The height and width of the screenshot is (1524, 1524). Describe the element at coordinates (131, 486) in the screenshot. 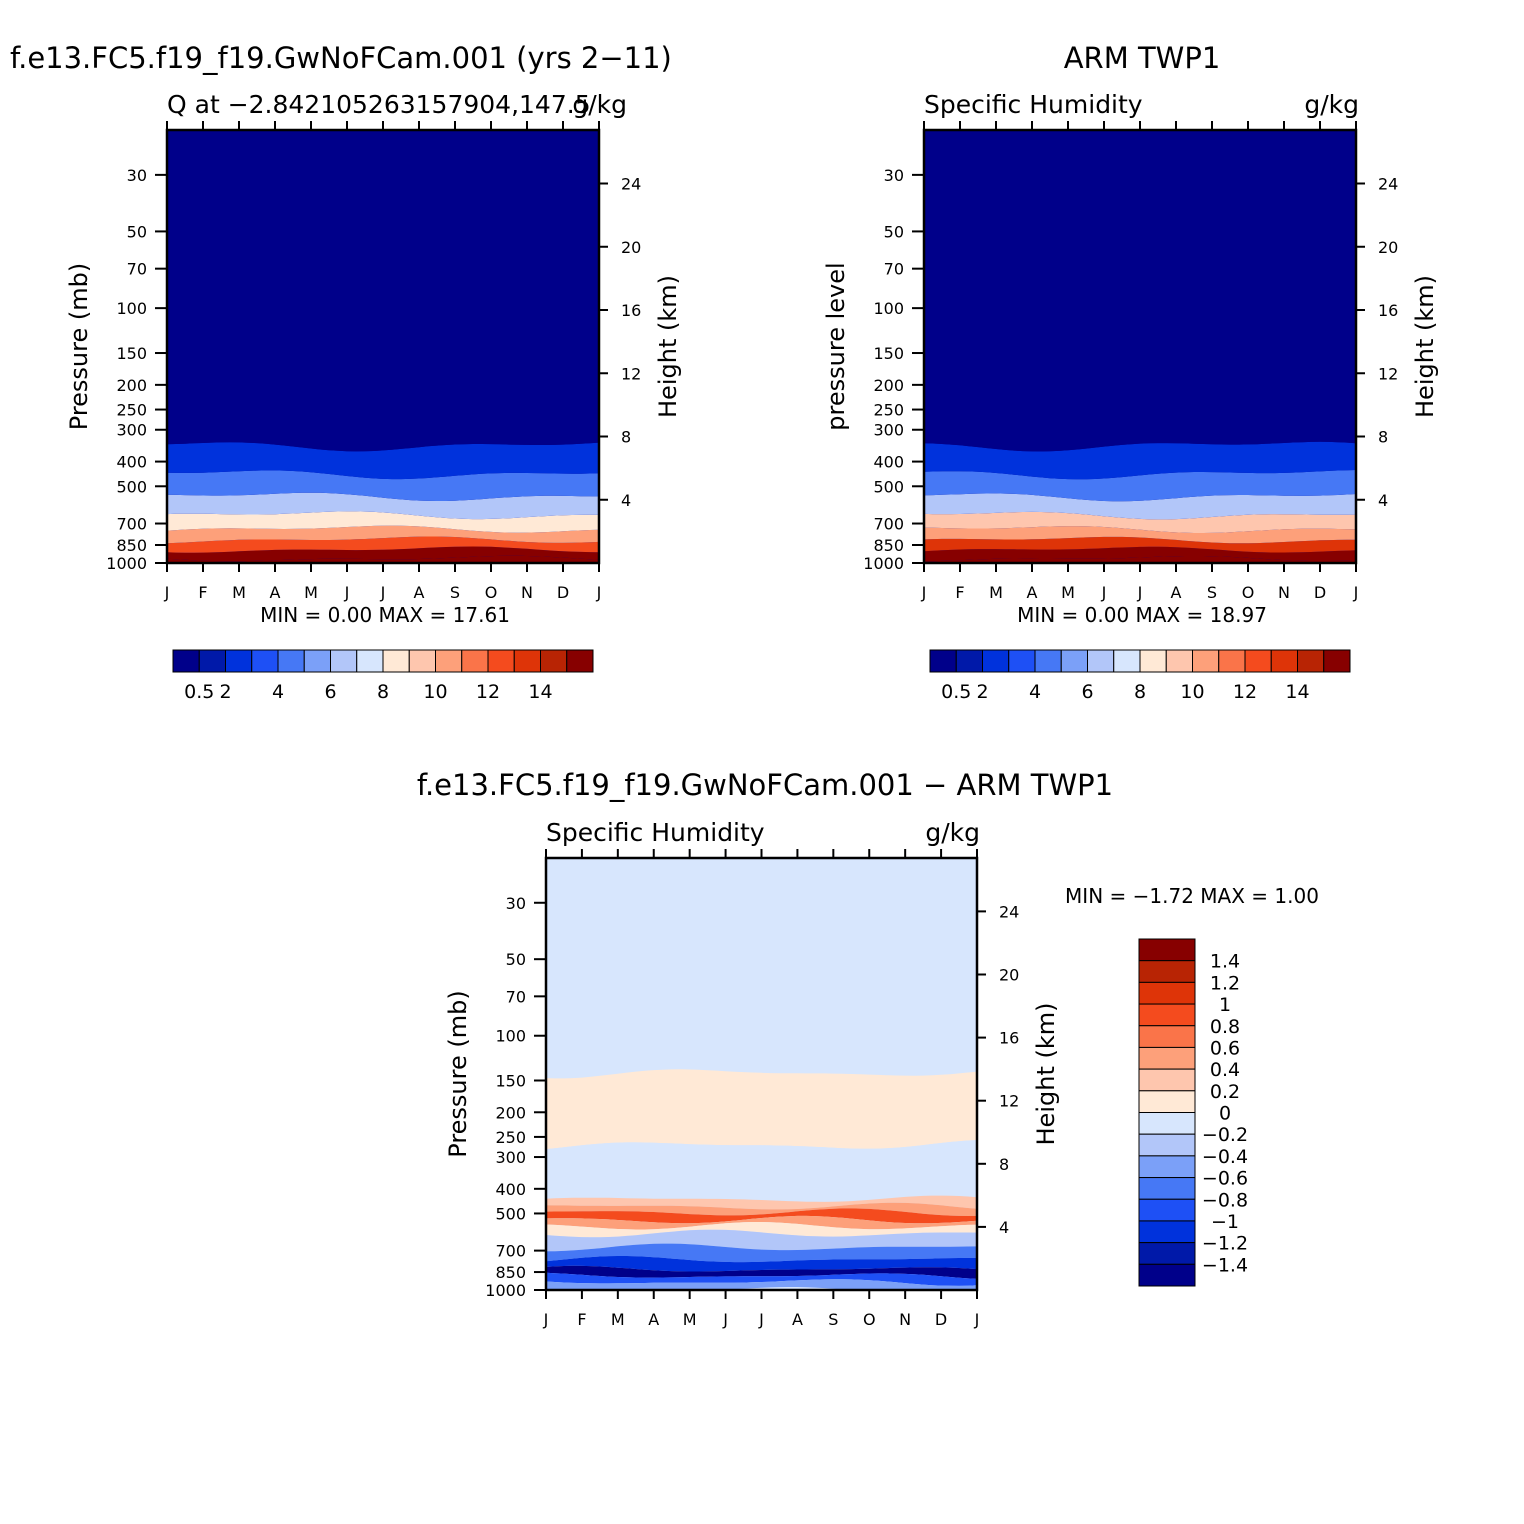

I see `y-tick-label: 500` at that location.